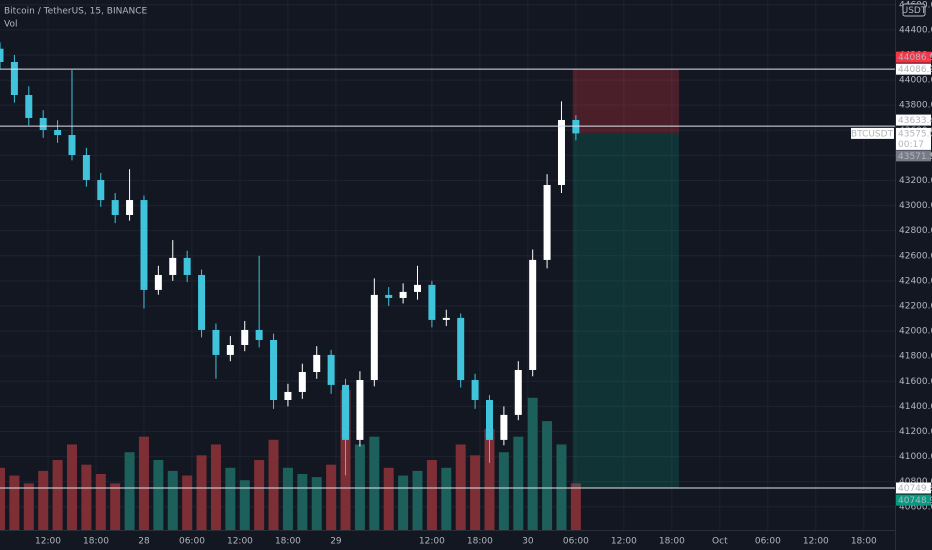  Describe the element at coordinates (915, 482) in the screenshot. I see `y-tick-label: 40800.00` at that location.